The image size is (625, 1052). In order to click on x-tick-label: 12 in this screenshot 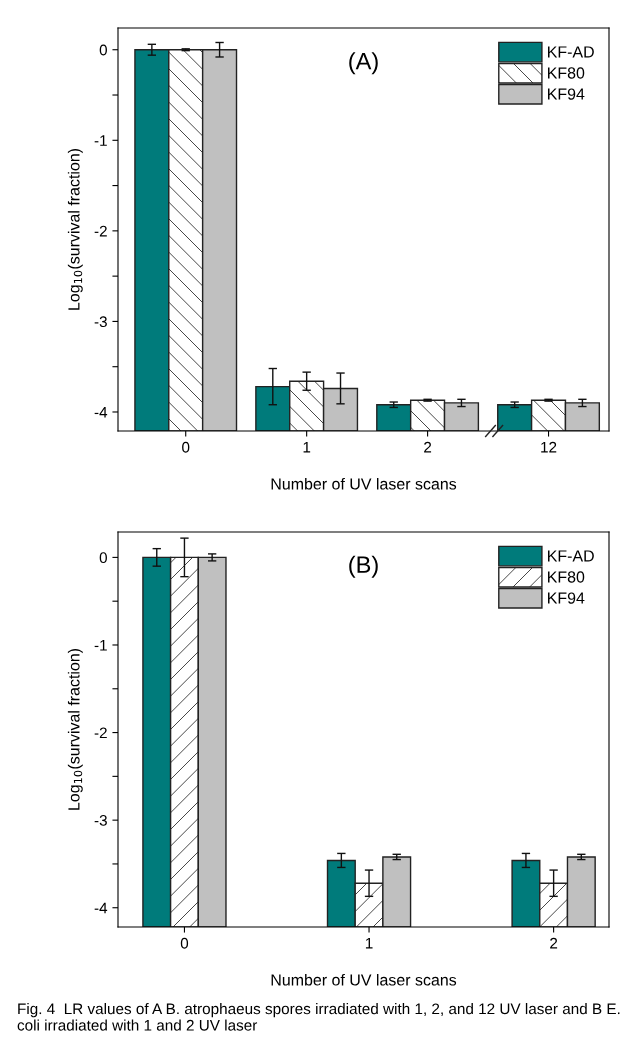, I will do `click(549, 447)`.